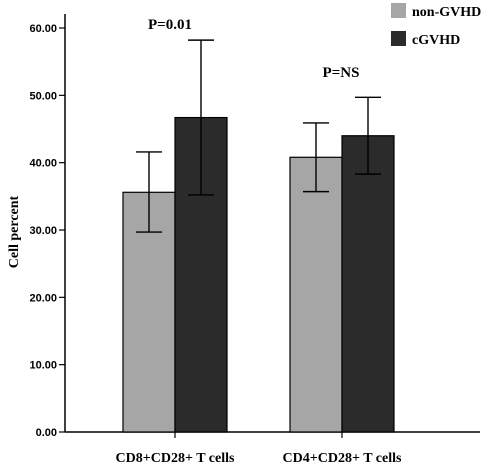  Describe the element at coordinates (446, 12) in the screenshot. I see `legend-label-non-gvhd: non-GVHD` at that location.